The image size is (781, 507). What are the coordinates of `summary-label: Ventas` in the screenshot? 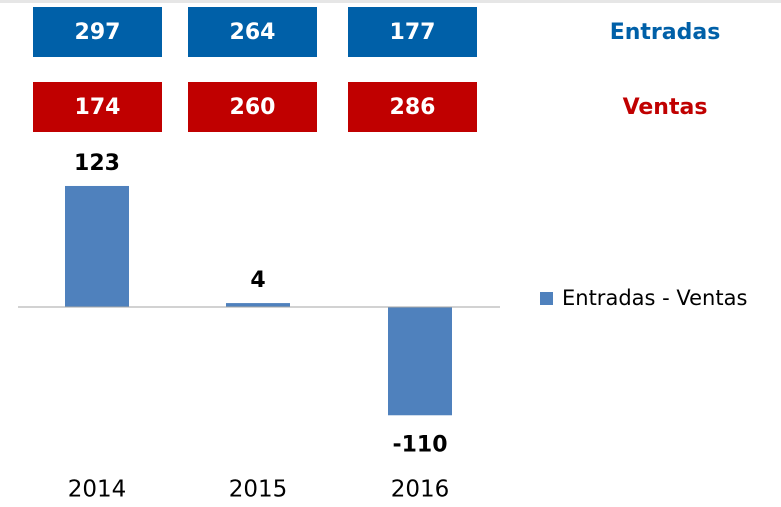 It's located at (665, 107).